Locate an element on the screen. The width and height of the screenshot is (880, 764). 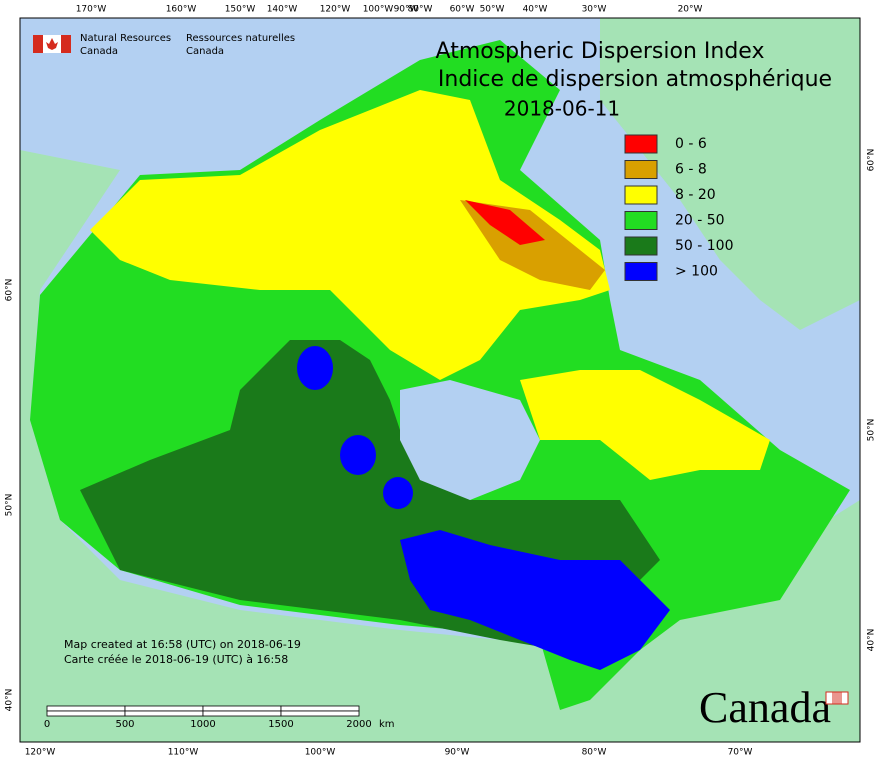
bottom-label: 80°W is located at coordinates (594, 753).